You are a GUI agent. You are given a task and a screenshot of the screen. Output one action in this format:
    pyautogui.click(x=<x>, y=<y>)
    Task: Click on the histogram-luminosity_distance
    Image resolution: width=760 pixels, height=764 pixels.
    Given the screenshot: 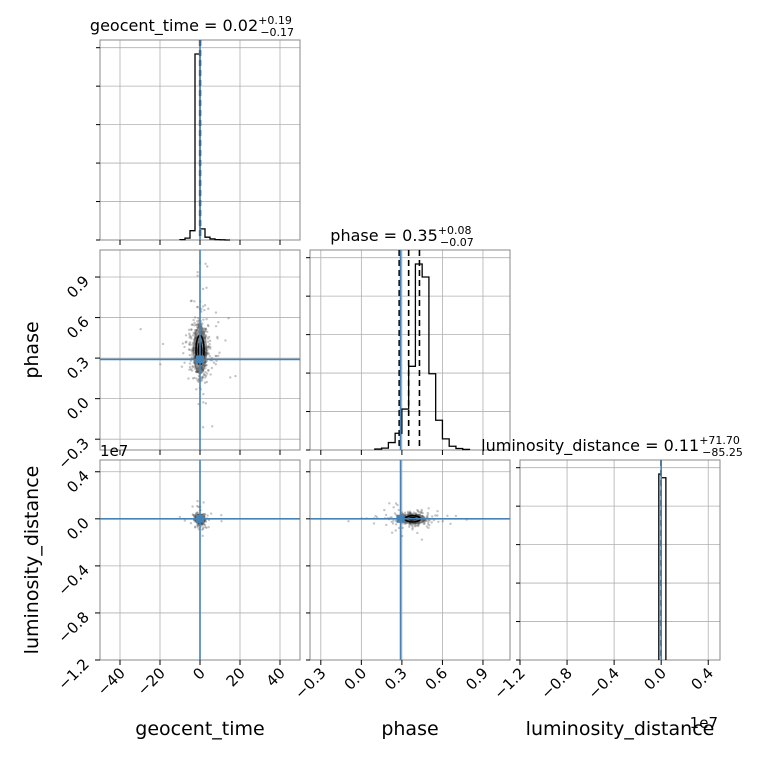 What is the action you would take?
    pyautogui.click(x=662, y=566)
    